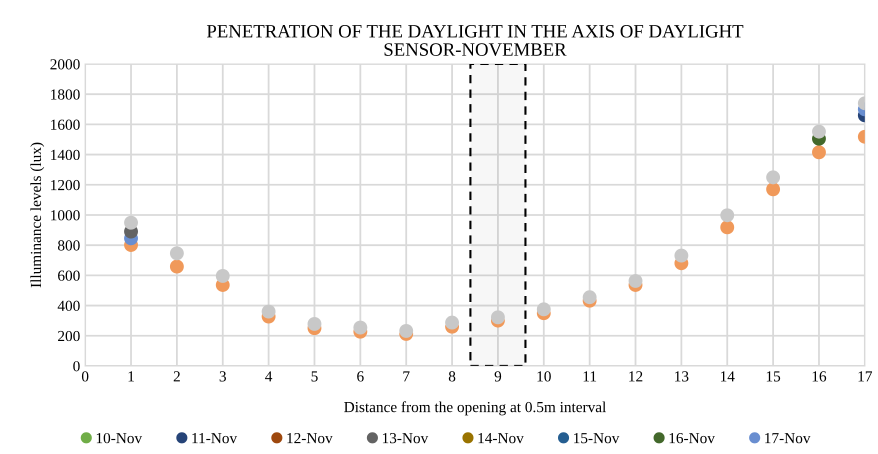  Describe the element at coordinates (65, 125) in the screenshot. I see `y-tick-label: 1600` at that location.